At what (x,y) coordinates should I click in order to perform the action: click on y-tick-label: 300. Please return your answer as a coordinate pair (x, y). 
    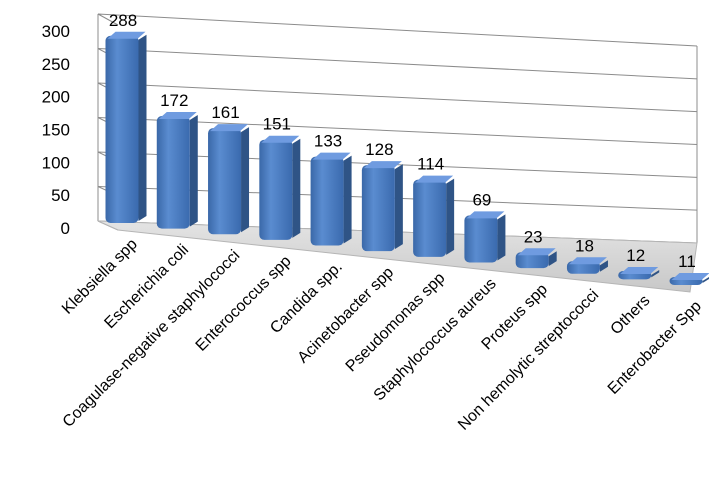
    Looking at the image, I should click on (56, 31).